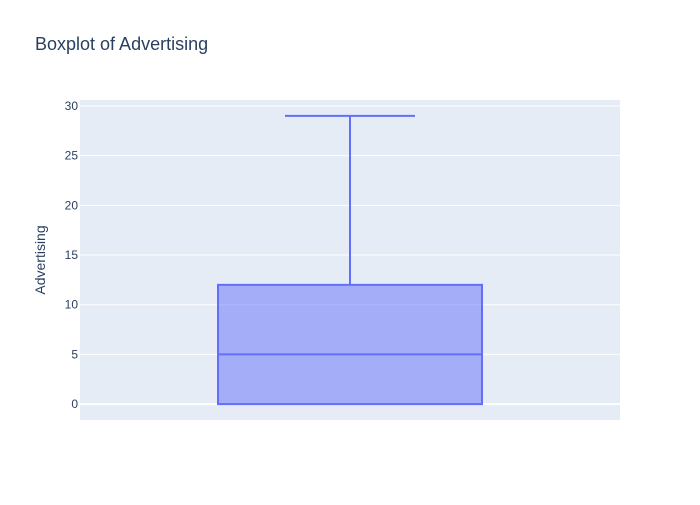 This screenshot has width=700, height=505. I want to click on y-tick-label: 20, so click(72, 205).